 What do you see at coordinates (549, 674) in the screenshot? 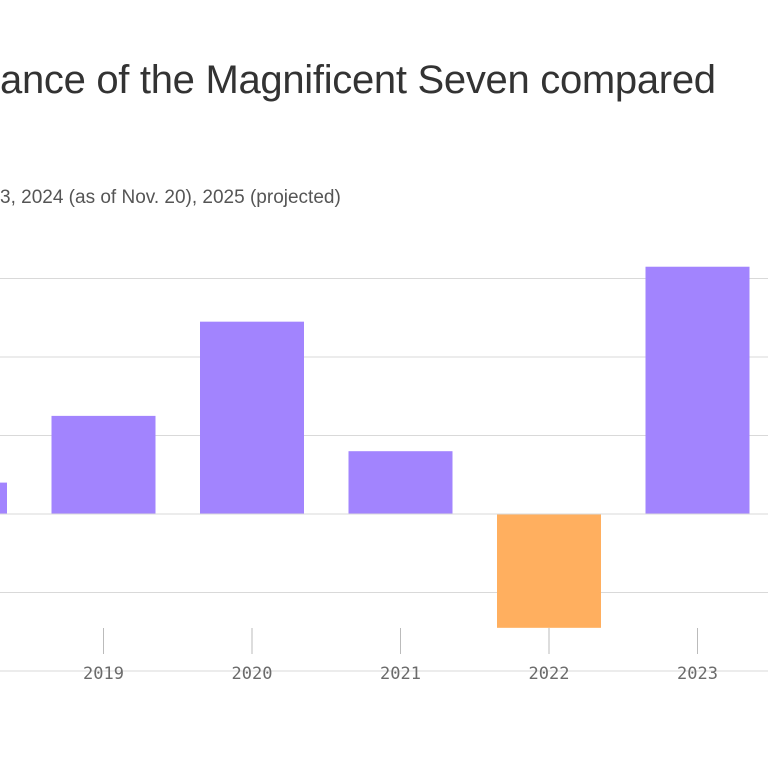
I see `x-tick-label: 2022` at bounding box center [549, 674].